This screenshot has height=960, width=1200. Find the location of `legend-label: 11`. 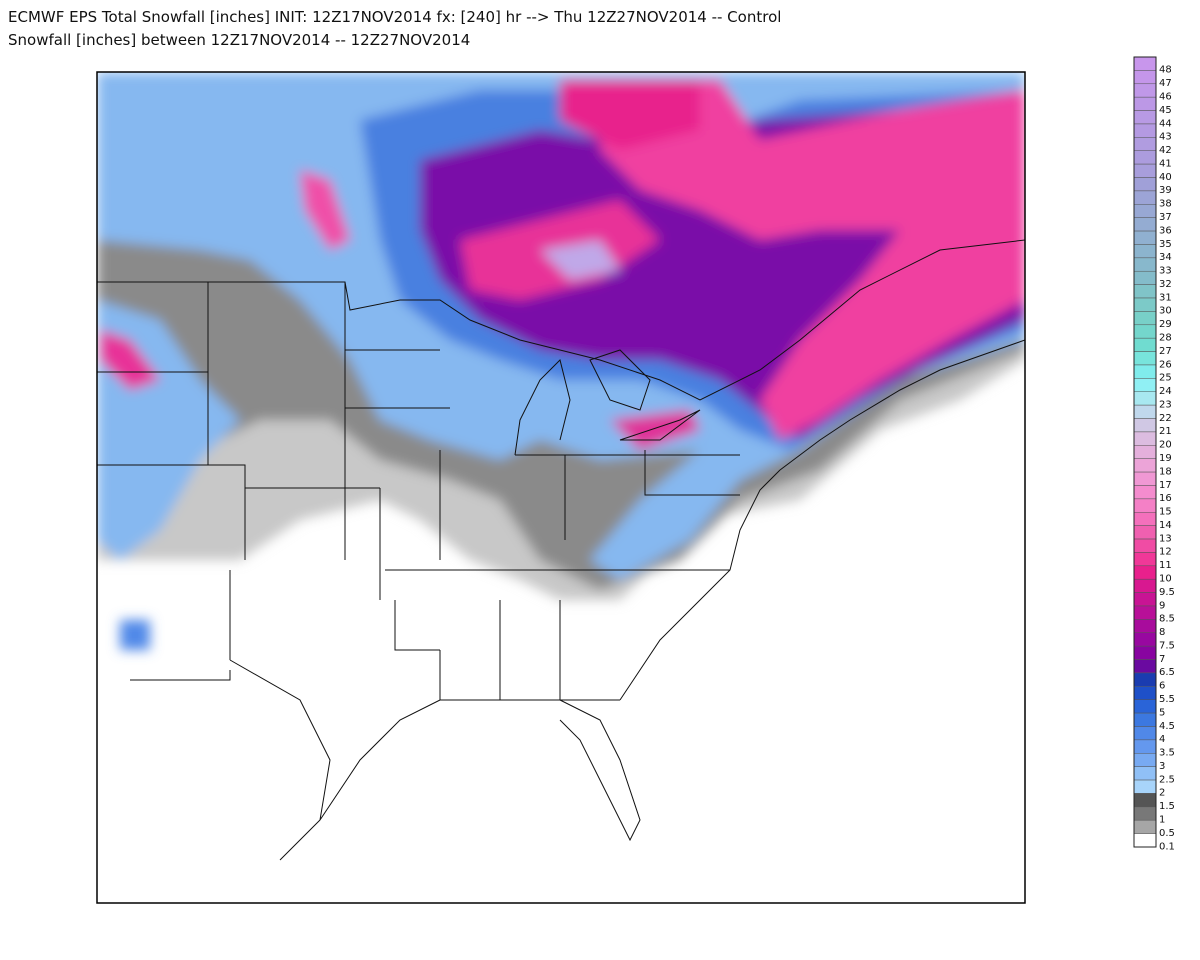

legend-label: 11 is located at coordinates (1165, 565).